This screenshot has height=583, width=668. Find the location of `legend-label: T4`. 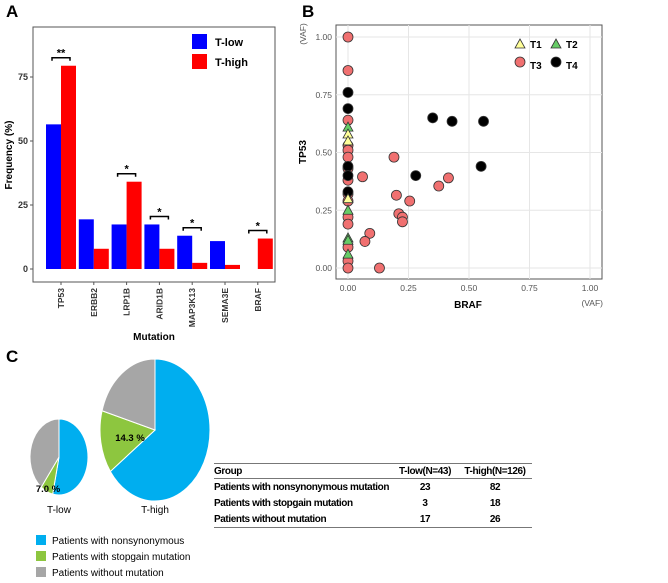

legend-label: T4 is located at coordinates (572, 66).